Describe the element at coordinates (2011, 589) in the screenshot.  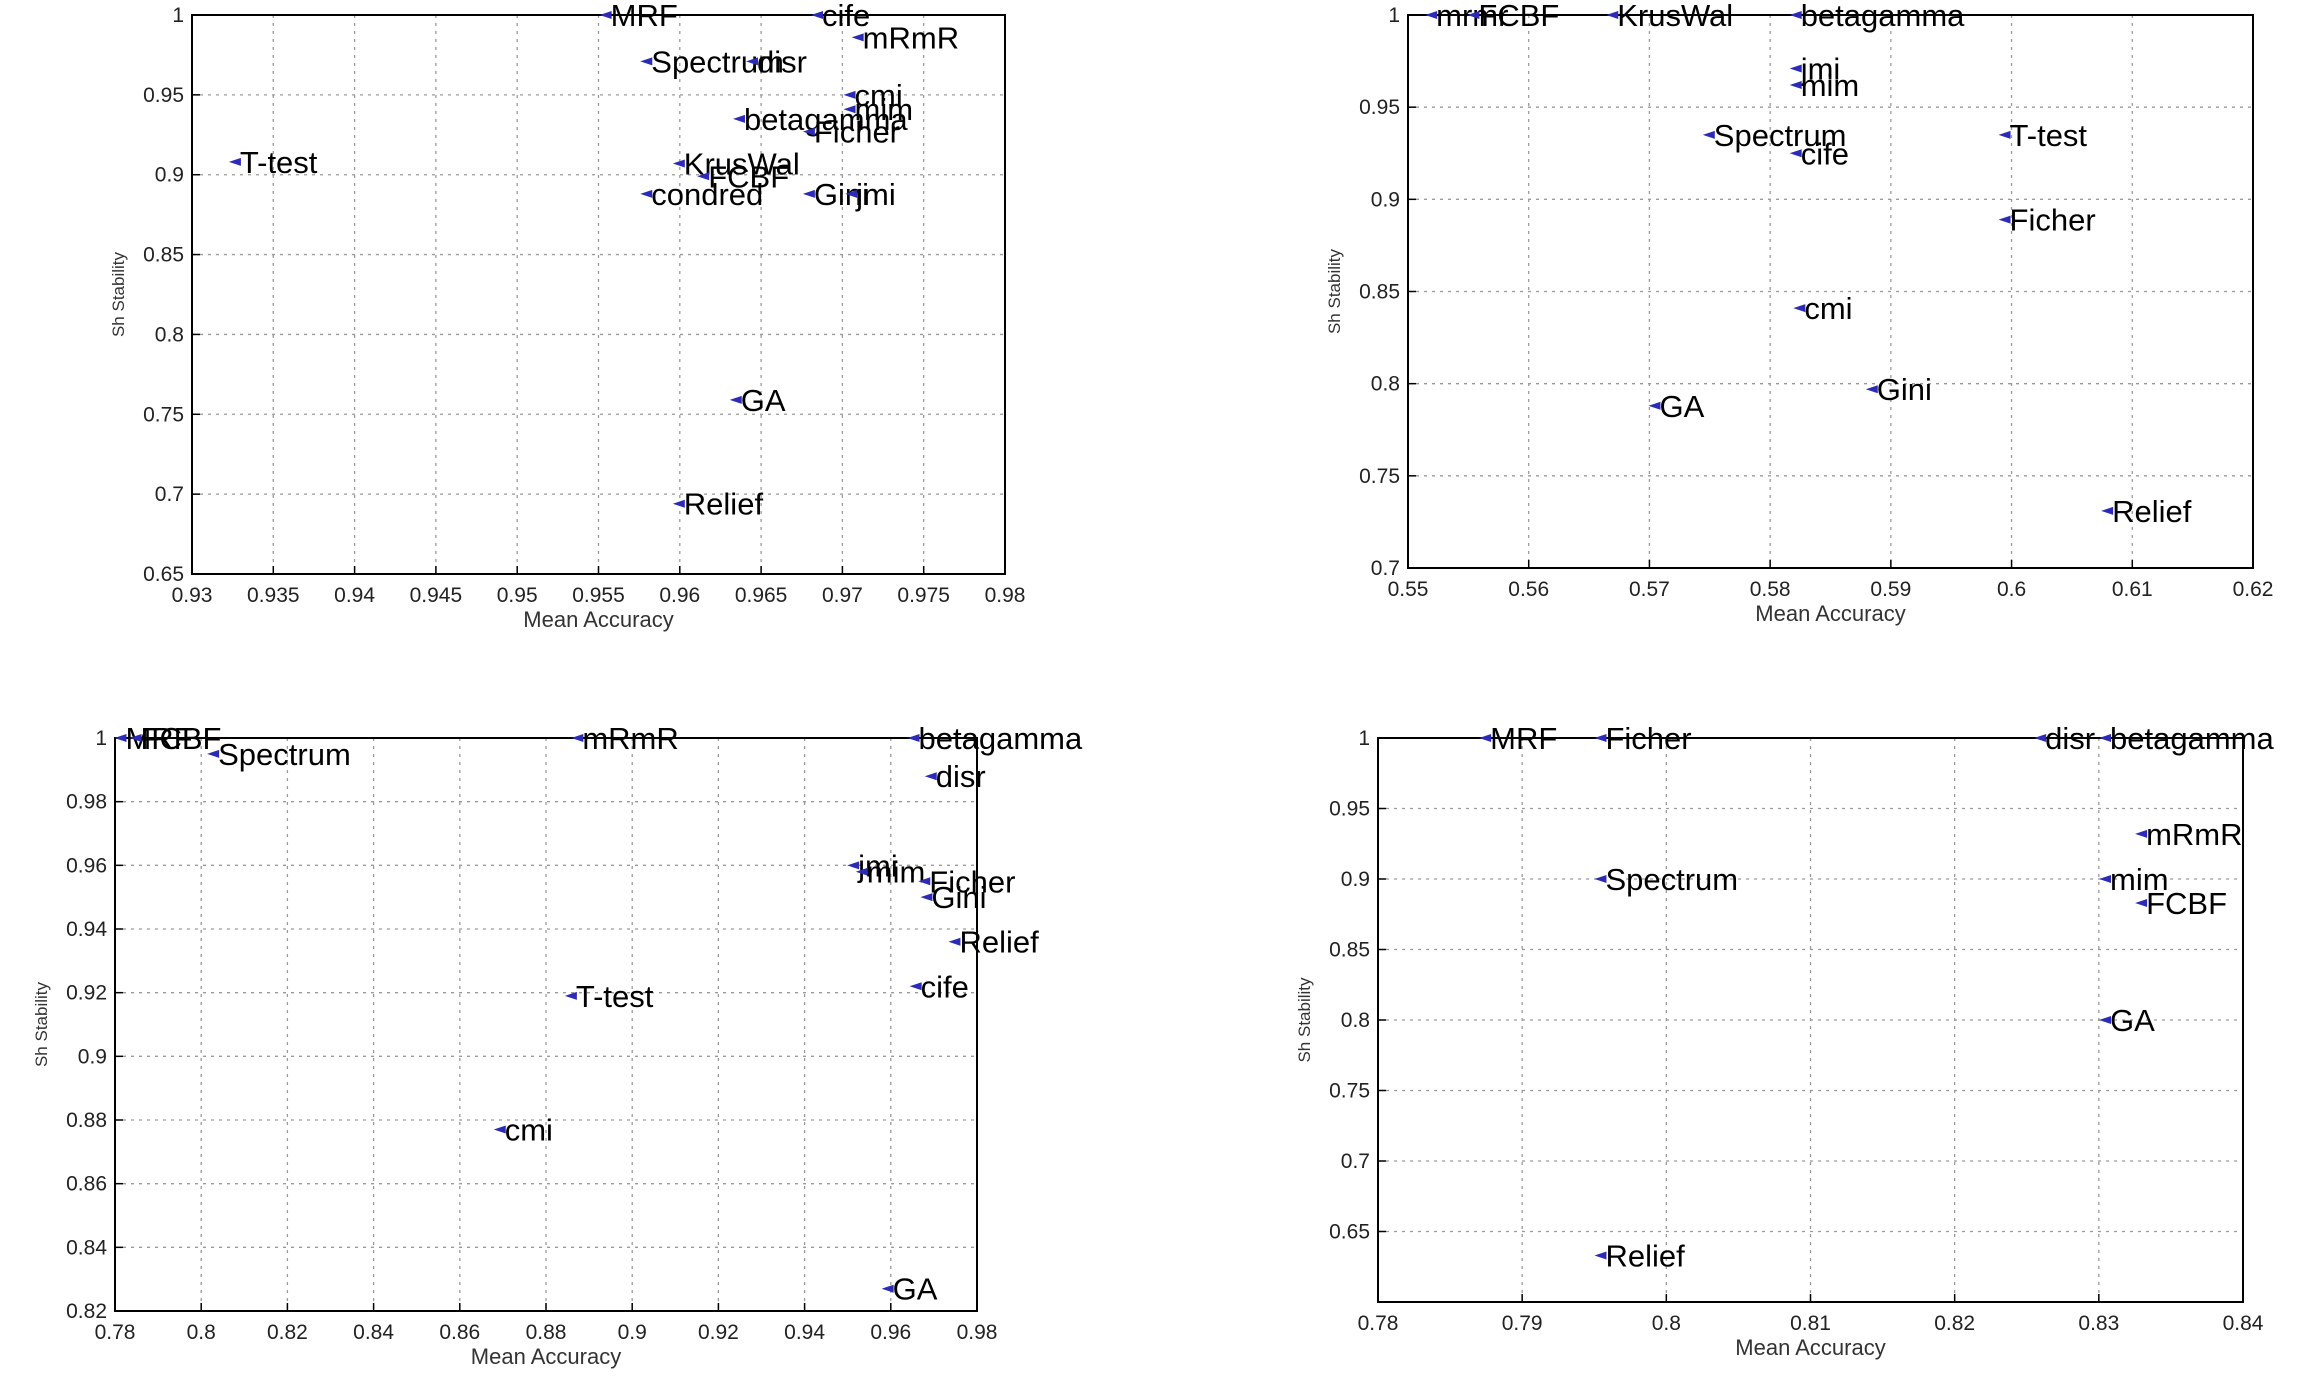
I see `x-tick-label: 0.6` at that location.